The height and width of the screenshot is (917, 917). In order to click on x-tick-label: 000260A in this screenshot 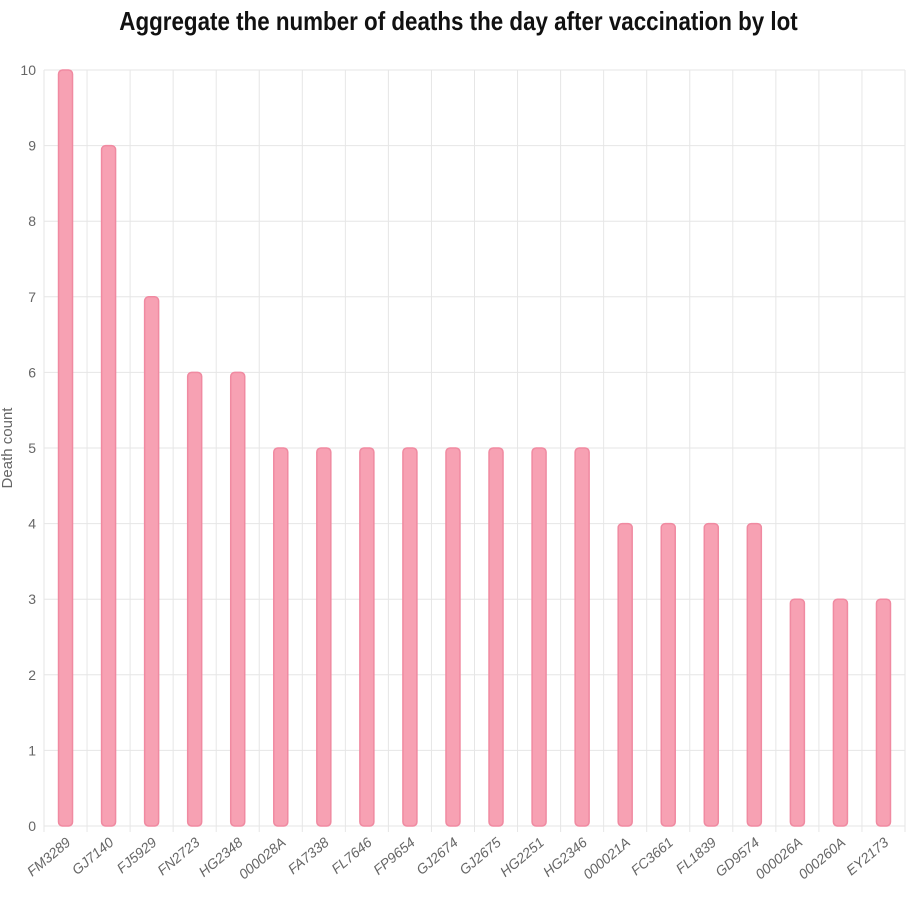, I will do `click(821, 858)`.